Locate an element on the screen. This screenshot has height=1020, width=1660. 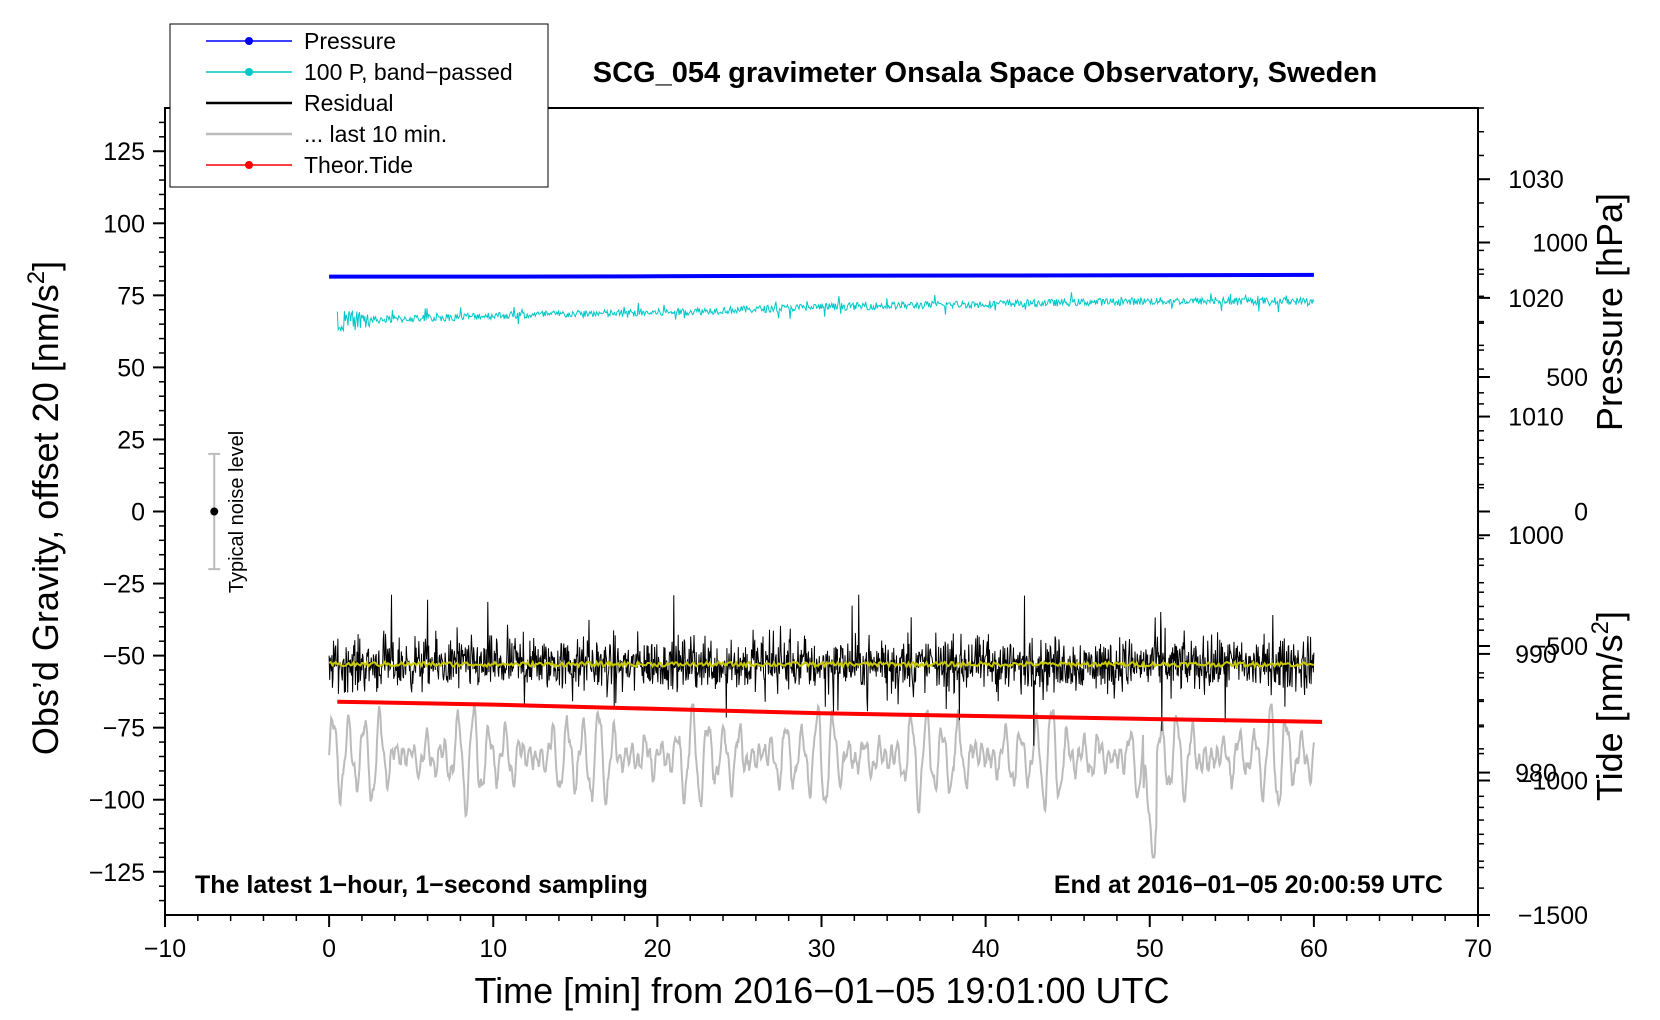
series-residual-smoothed is located at coordinates (821, 664).